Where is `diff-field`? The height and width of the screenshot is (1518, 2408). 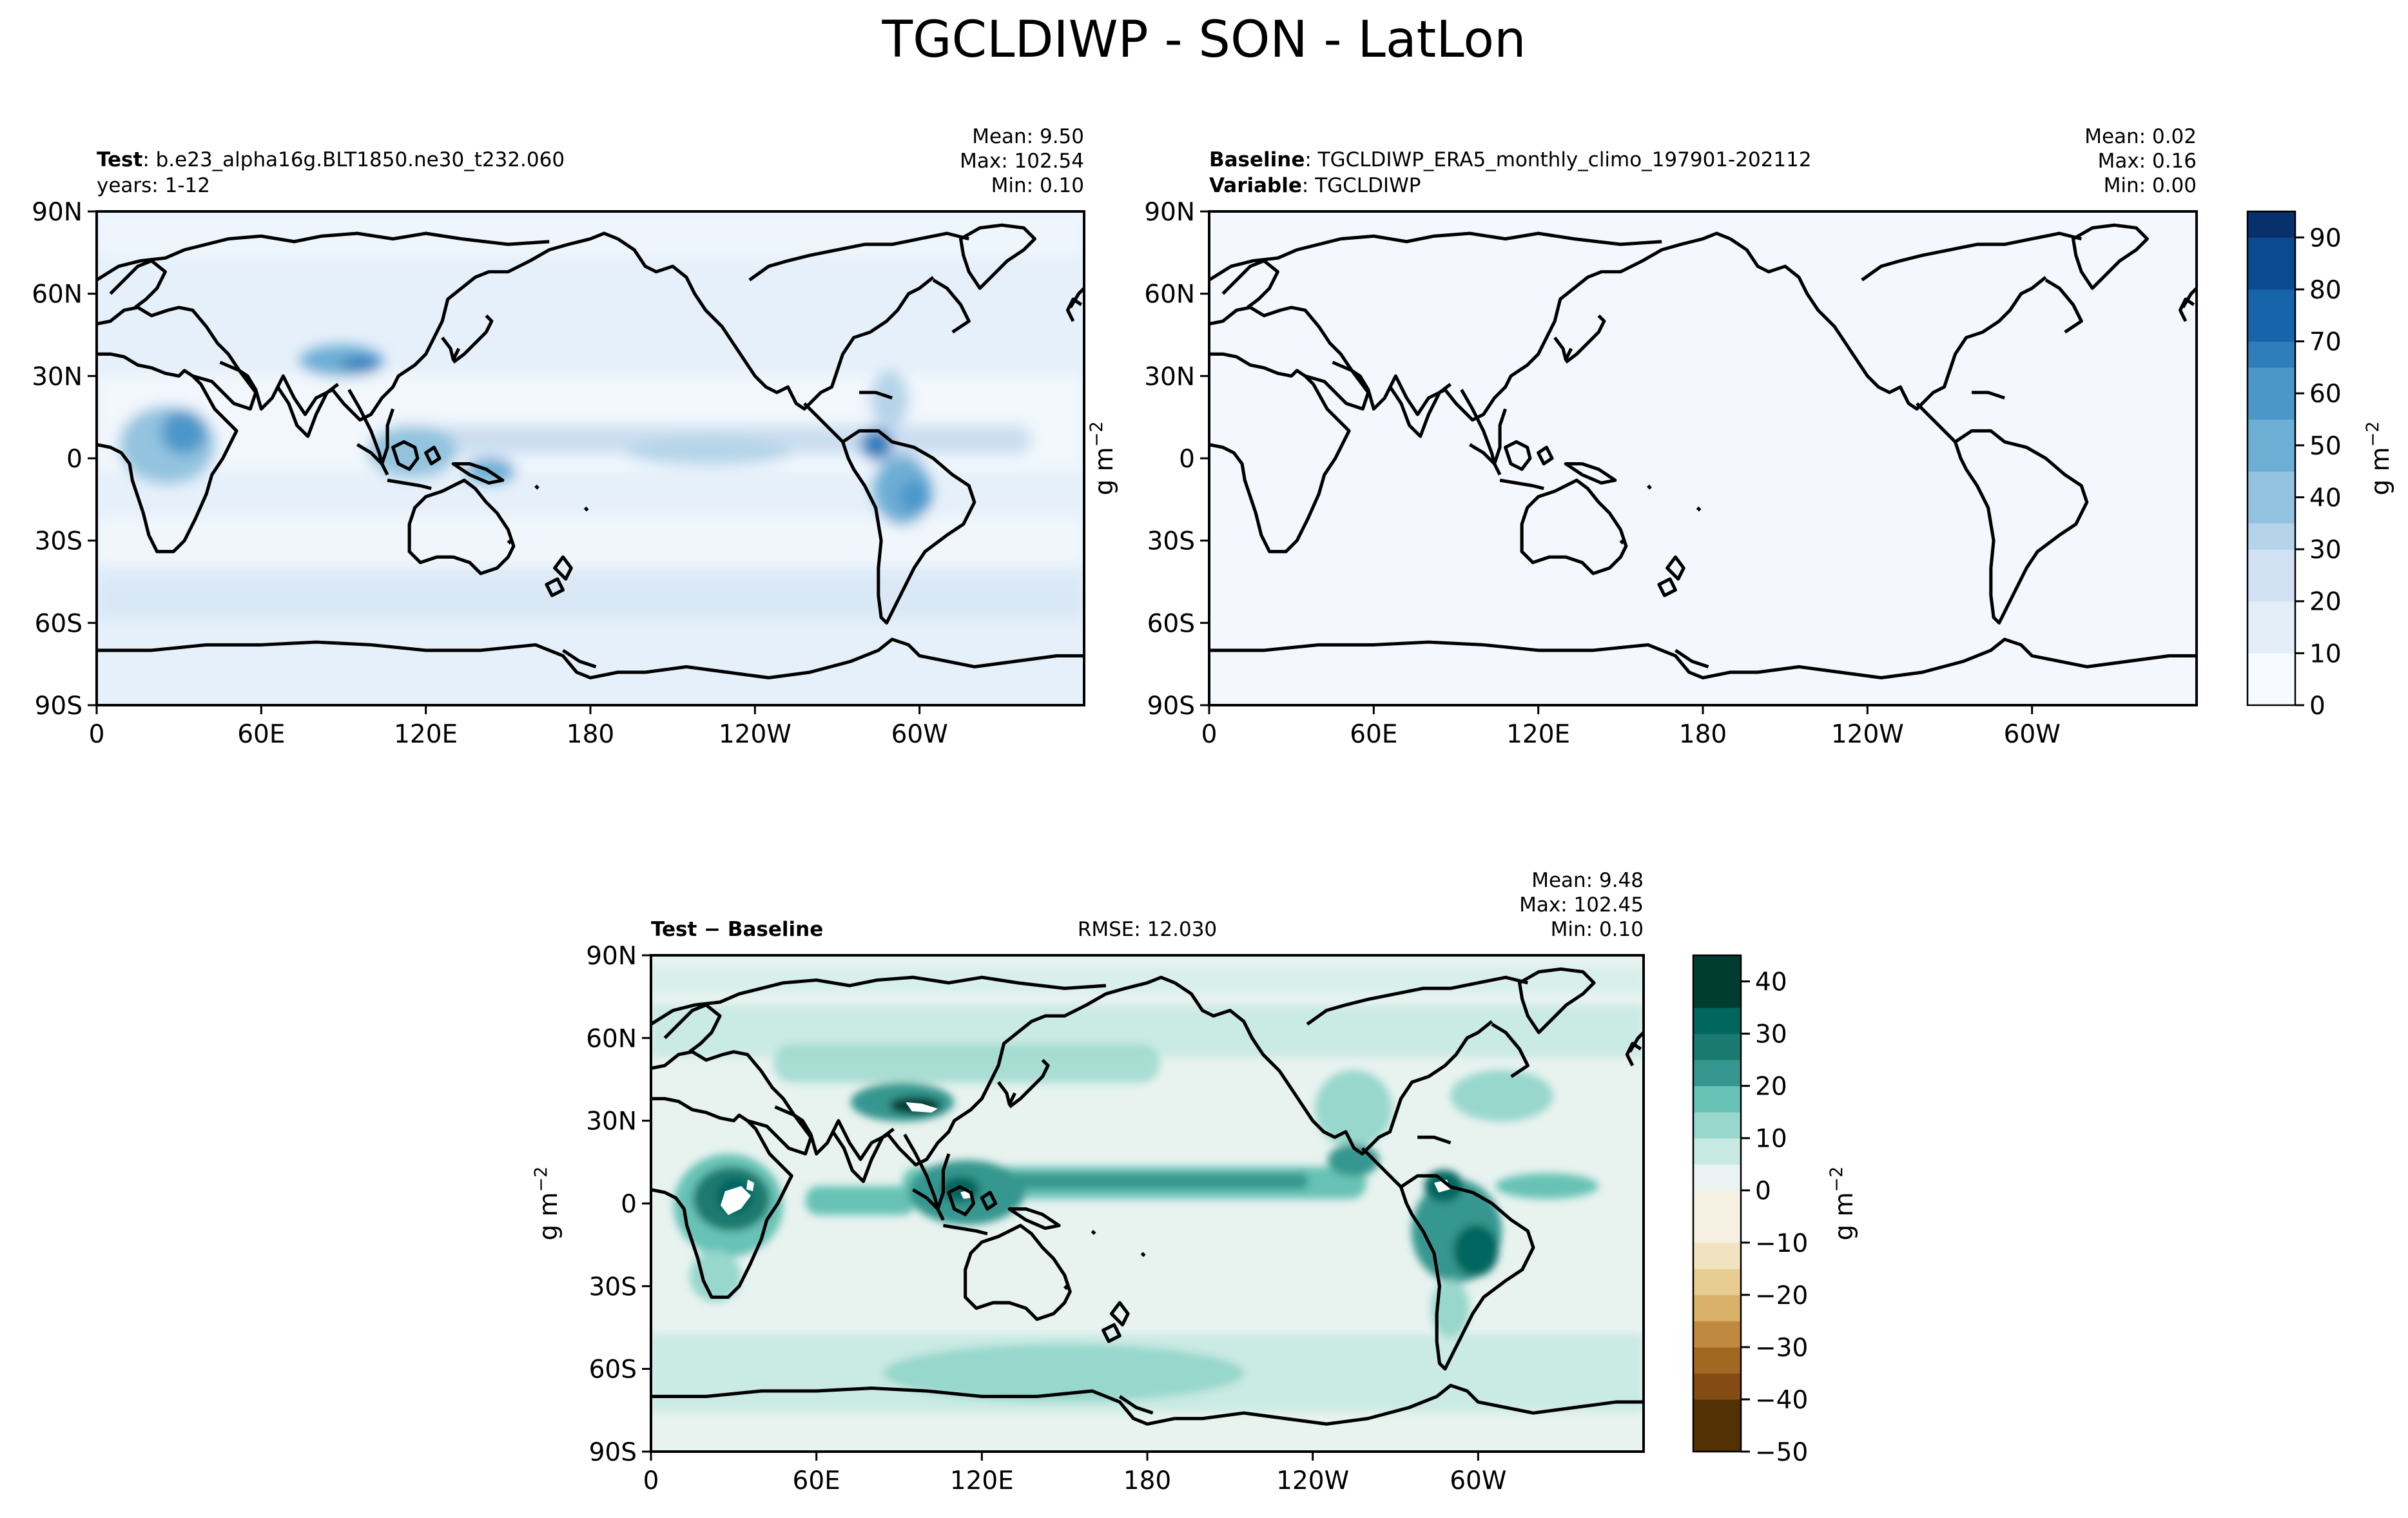 diff-field is located at coordinates (1147, 1189).